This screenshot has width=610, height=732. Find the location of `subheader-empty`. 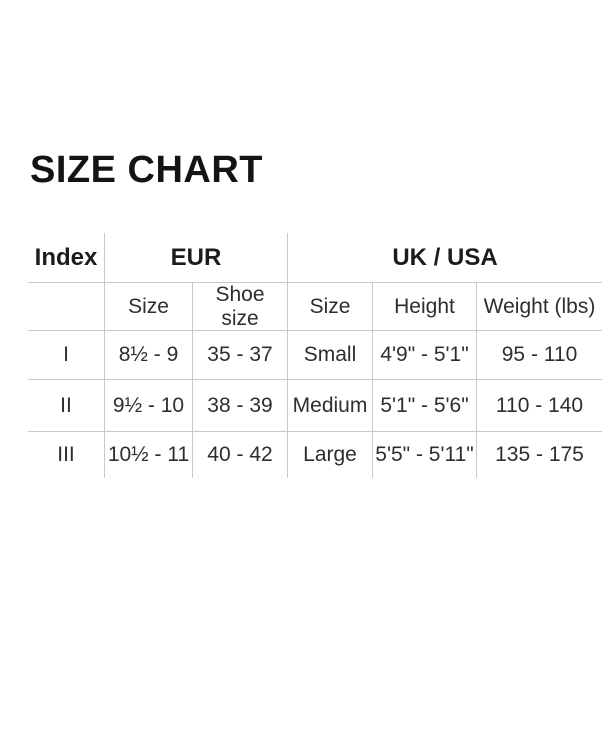

subheader-empty is located at coordinates (66, 307).